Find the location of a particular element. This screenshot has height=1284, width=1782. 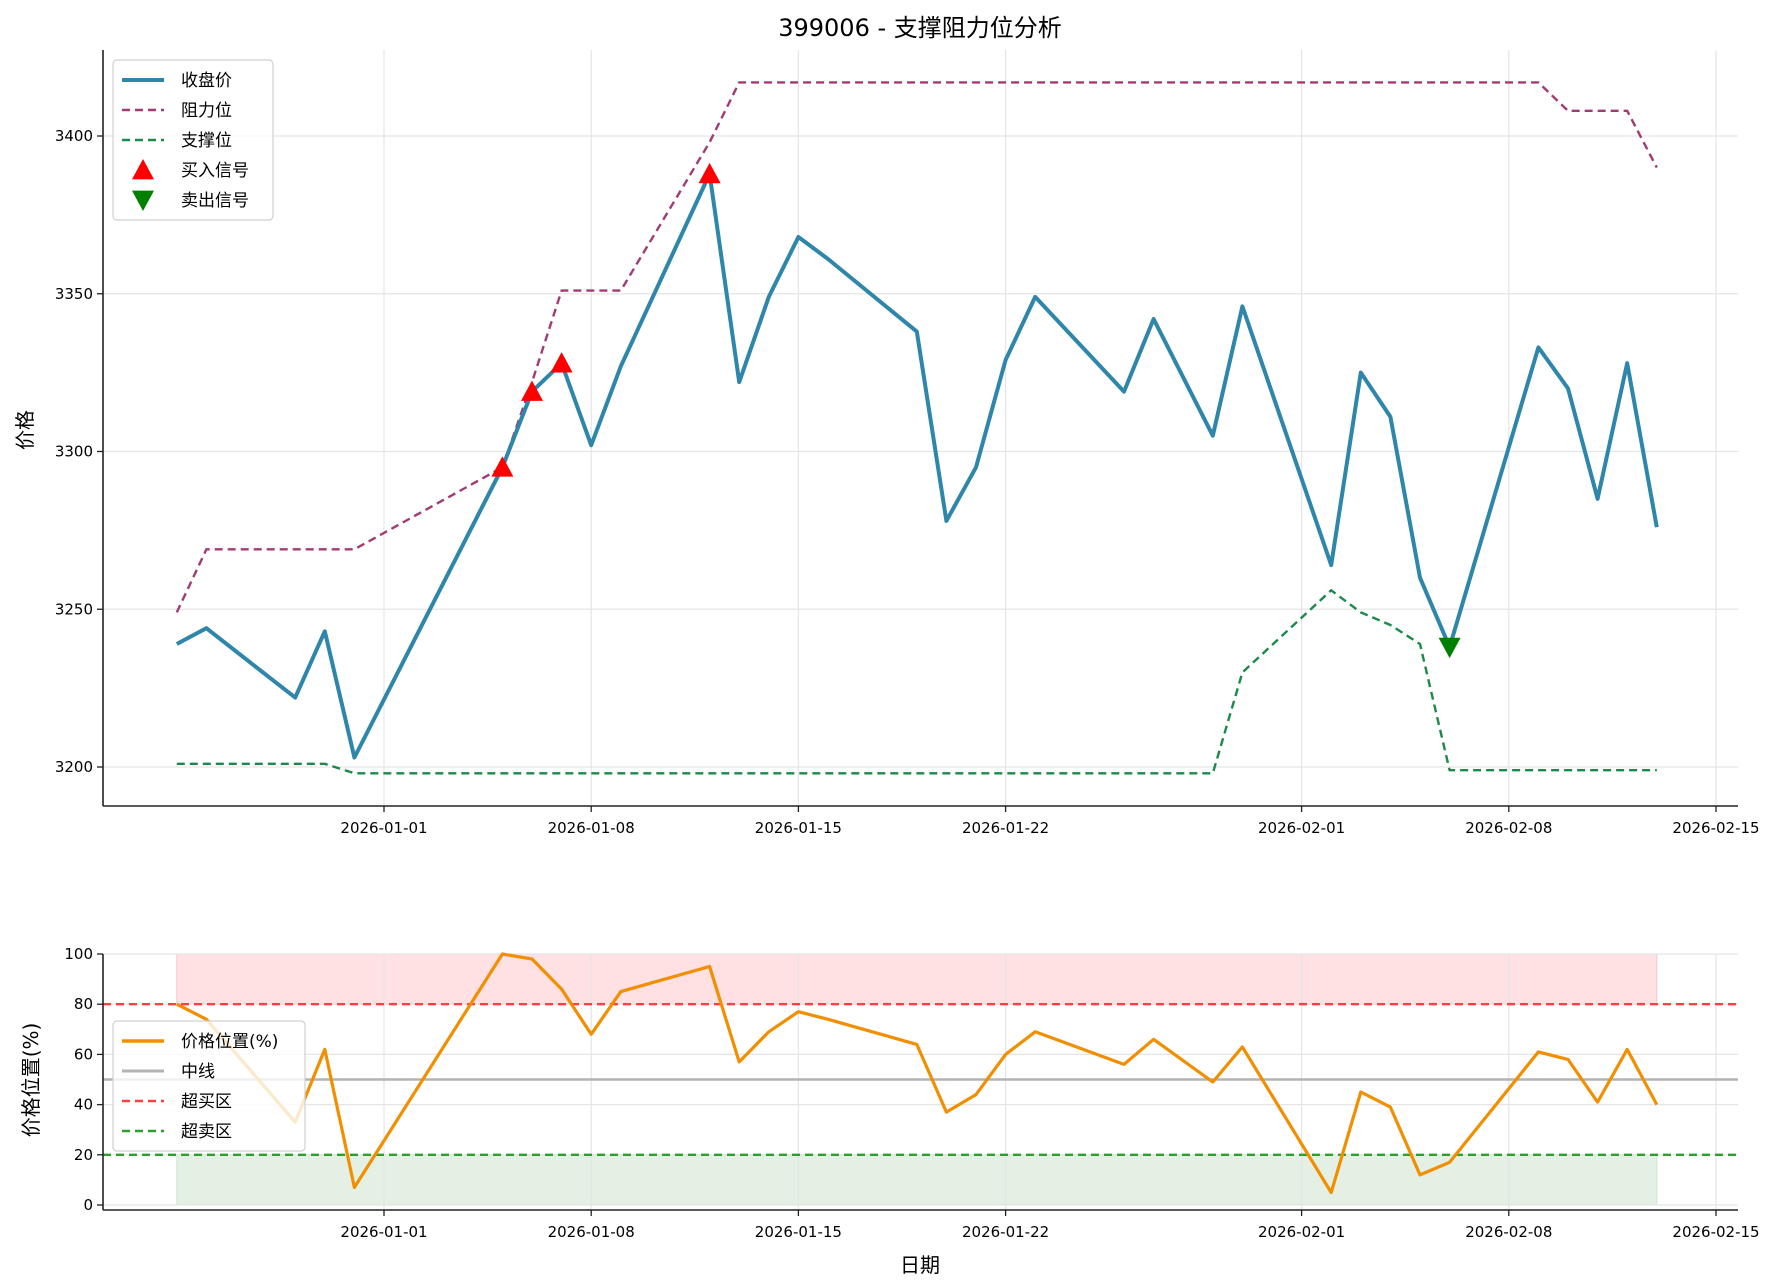

legend-item: 支撑位 is located at coordinates (177, 141).